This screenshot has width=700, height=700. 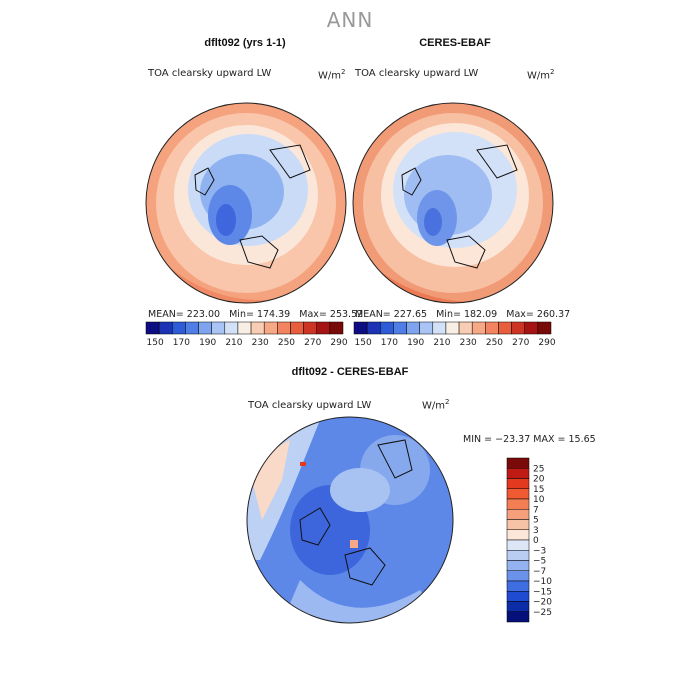 I want to click on figure-title: ANN, so click(x=350, y=20).